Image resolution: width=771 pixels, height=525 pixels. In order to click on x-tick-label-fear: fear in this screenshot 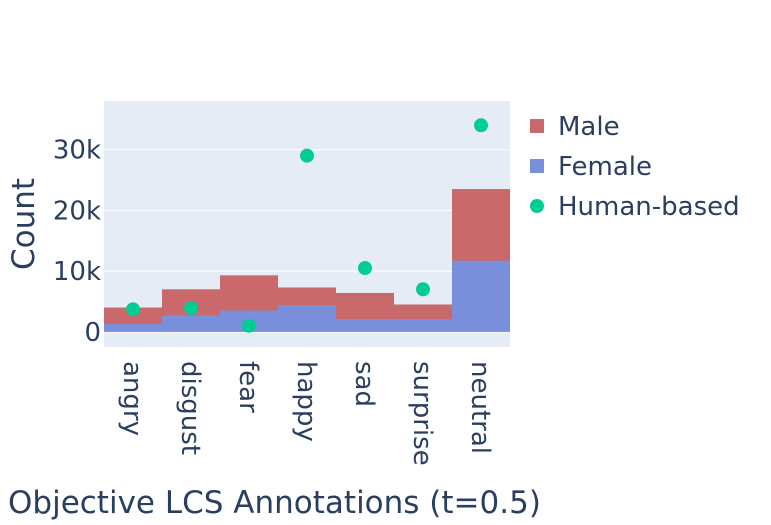, I will do `click(248, 387)`.